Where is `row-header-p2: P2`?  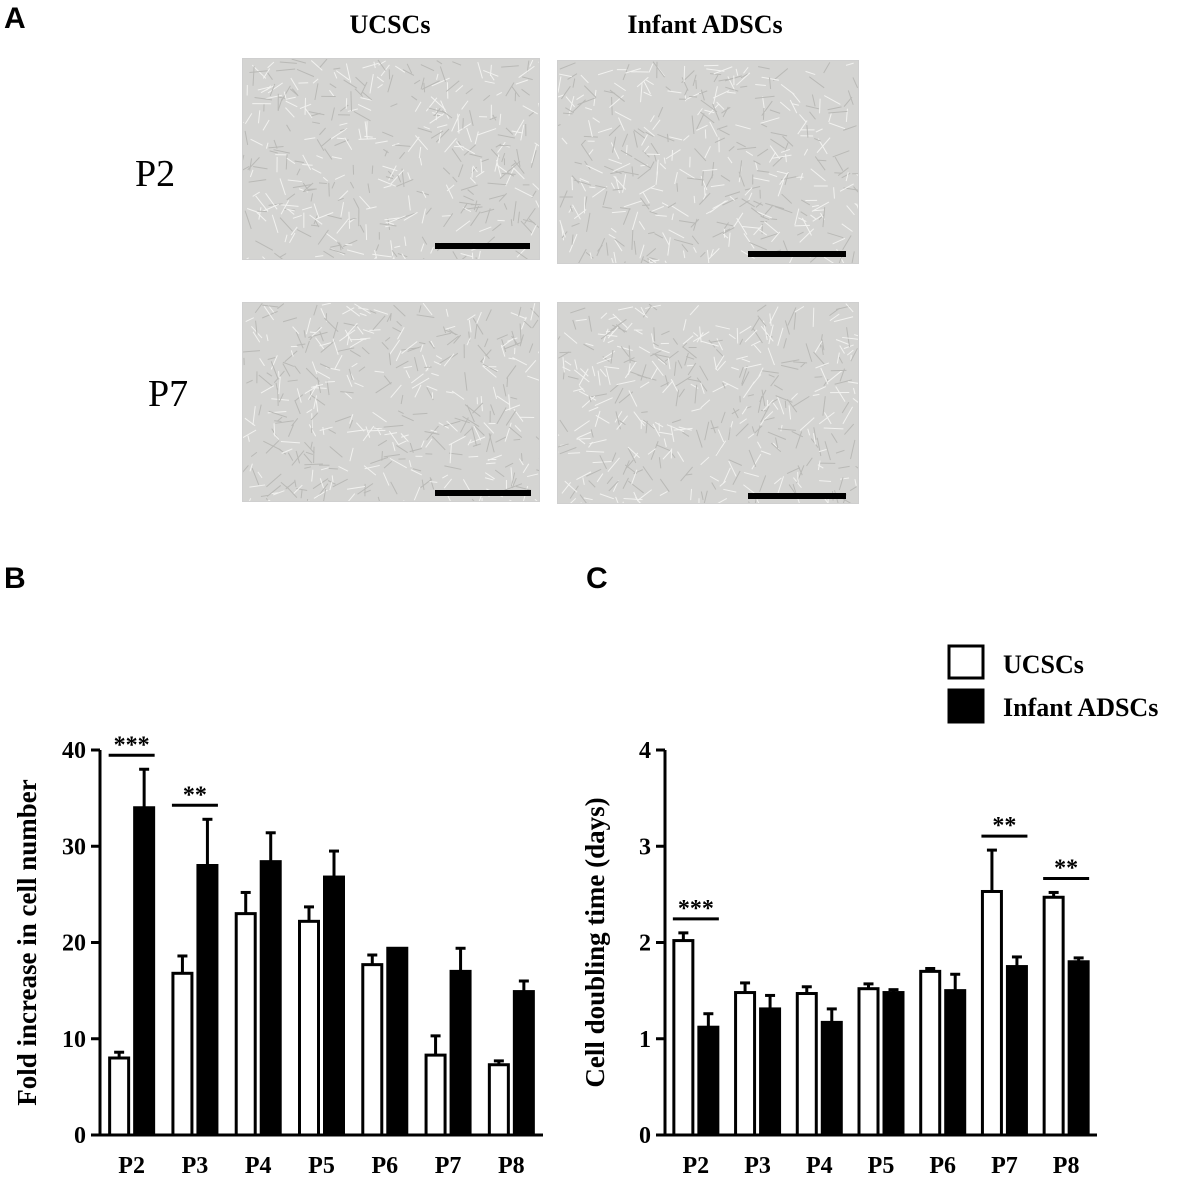
row-header-p2: P2 is located at coordinates (155, 174).